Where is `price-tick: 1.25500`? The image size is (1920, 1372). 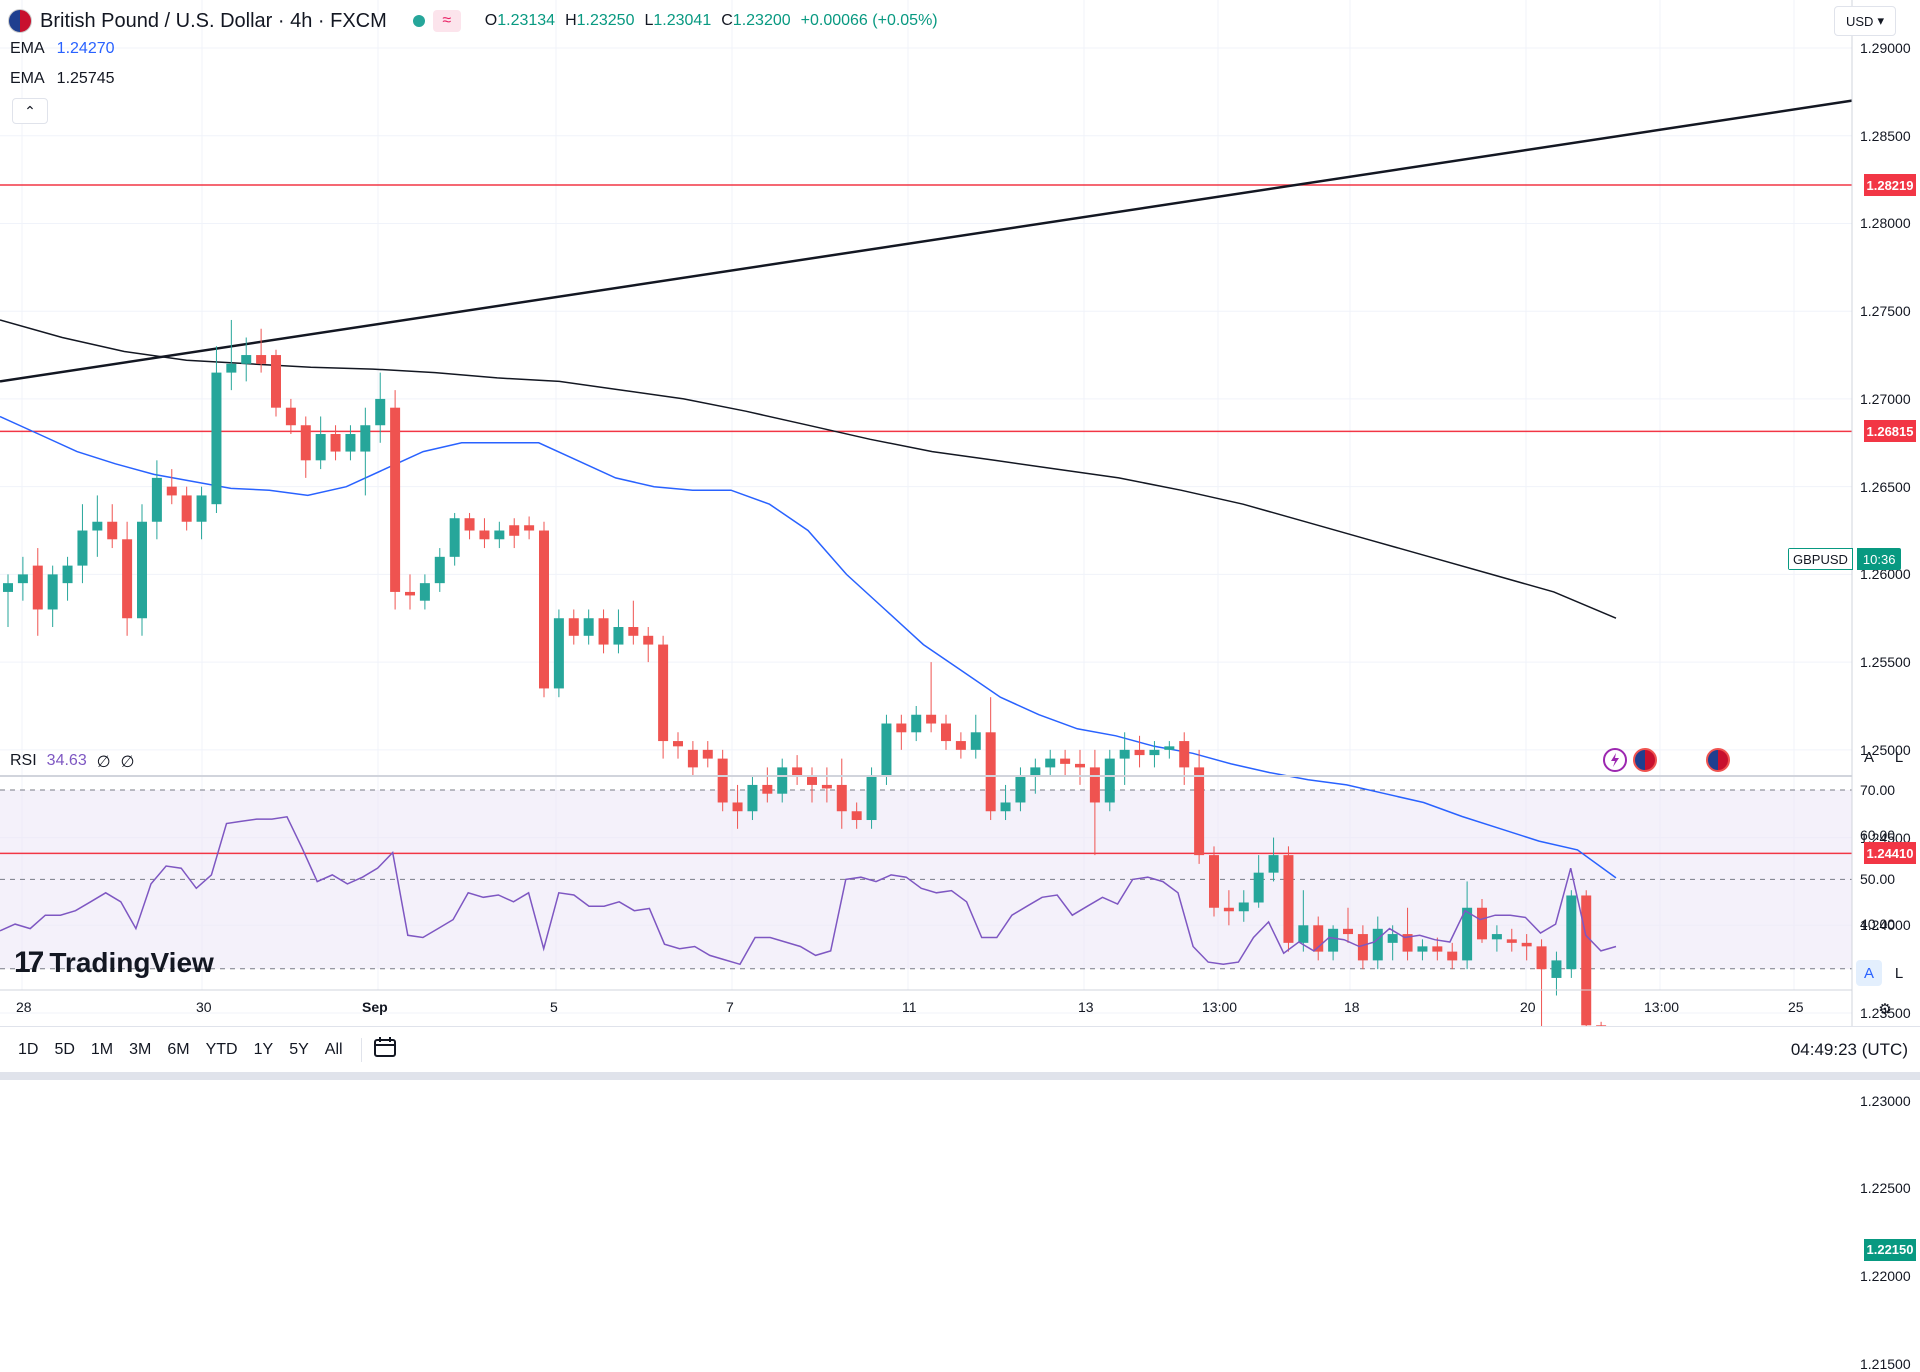 price-tick: 1.25500 is located at coordinates (1885, 662).